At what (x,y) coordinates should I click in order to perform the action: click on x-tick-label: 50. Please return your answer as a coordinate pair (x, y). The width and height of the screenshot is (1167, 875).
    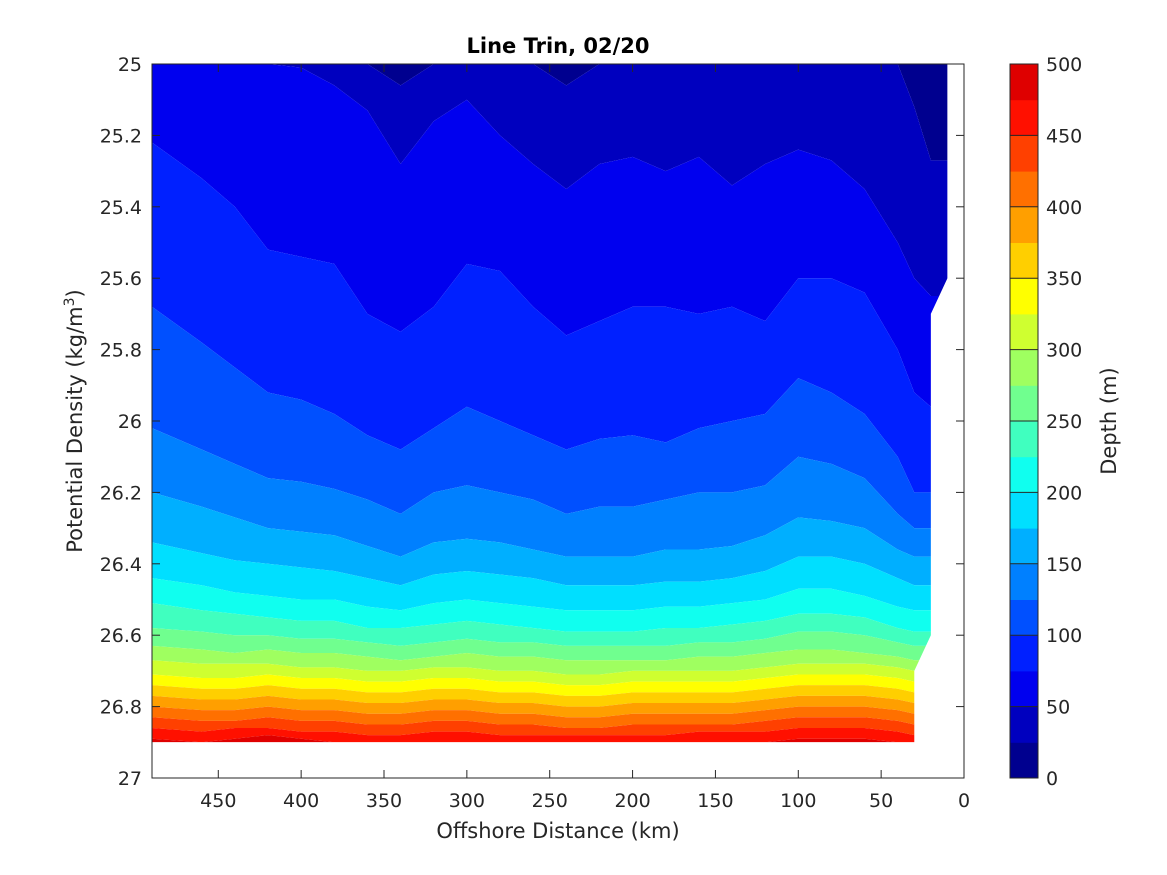
    Looking at the image, I should click on (881, 801).